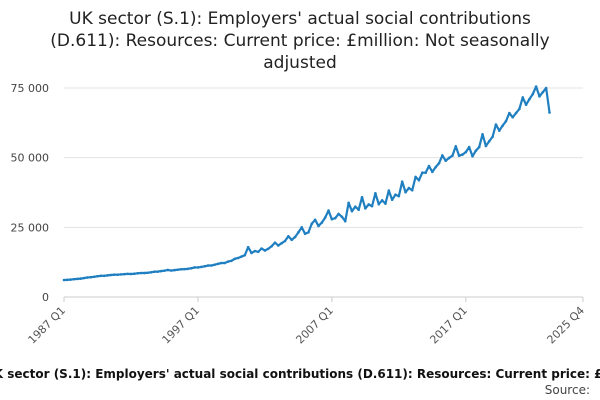 This screenshot has width=600, height=400. What do you see at coordinates (567, 390) in the screenshot?
I see `footer-source: Source:` at bounding box center [567, 390].